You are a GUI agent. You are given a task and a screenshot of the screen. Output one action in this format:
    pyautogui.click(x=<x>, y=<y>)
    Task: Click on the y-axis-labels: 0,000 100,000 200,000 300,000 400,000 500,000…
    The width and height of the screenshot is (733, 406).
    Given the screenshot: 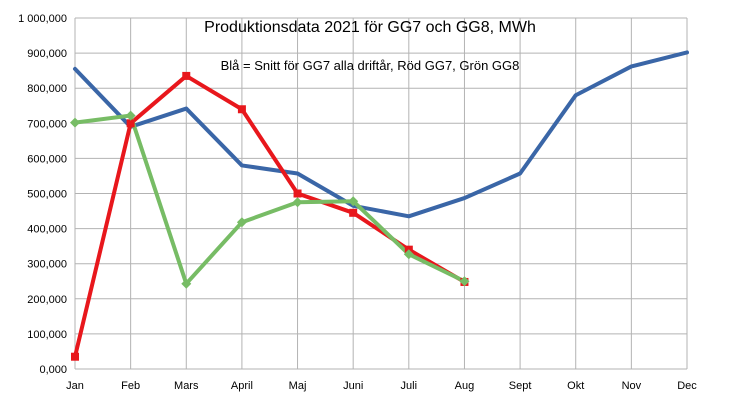 What is the action you would take?
    pyautogui.click(x=42, y=194)
    